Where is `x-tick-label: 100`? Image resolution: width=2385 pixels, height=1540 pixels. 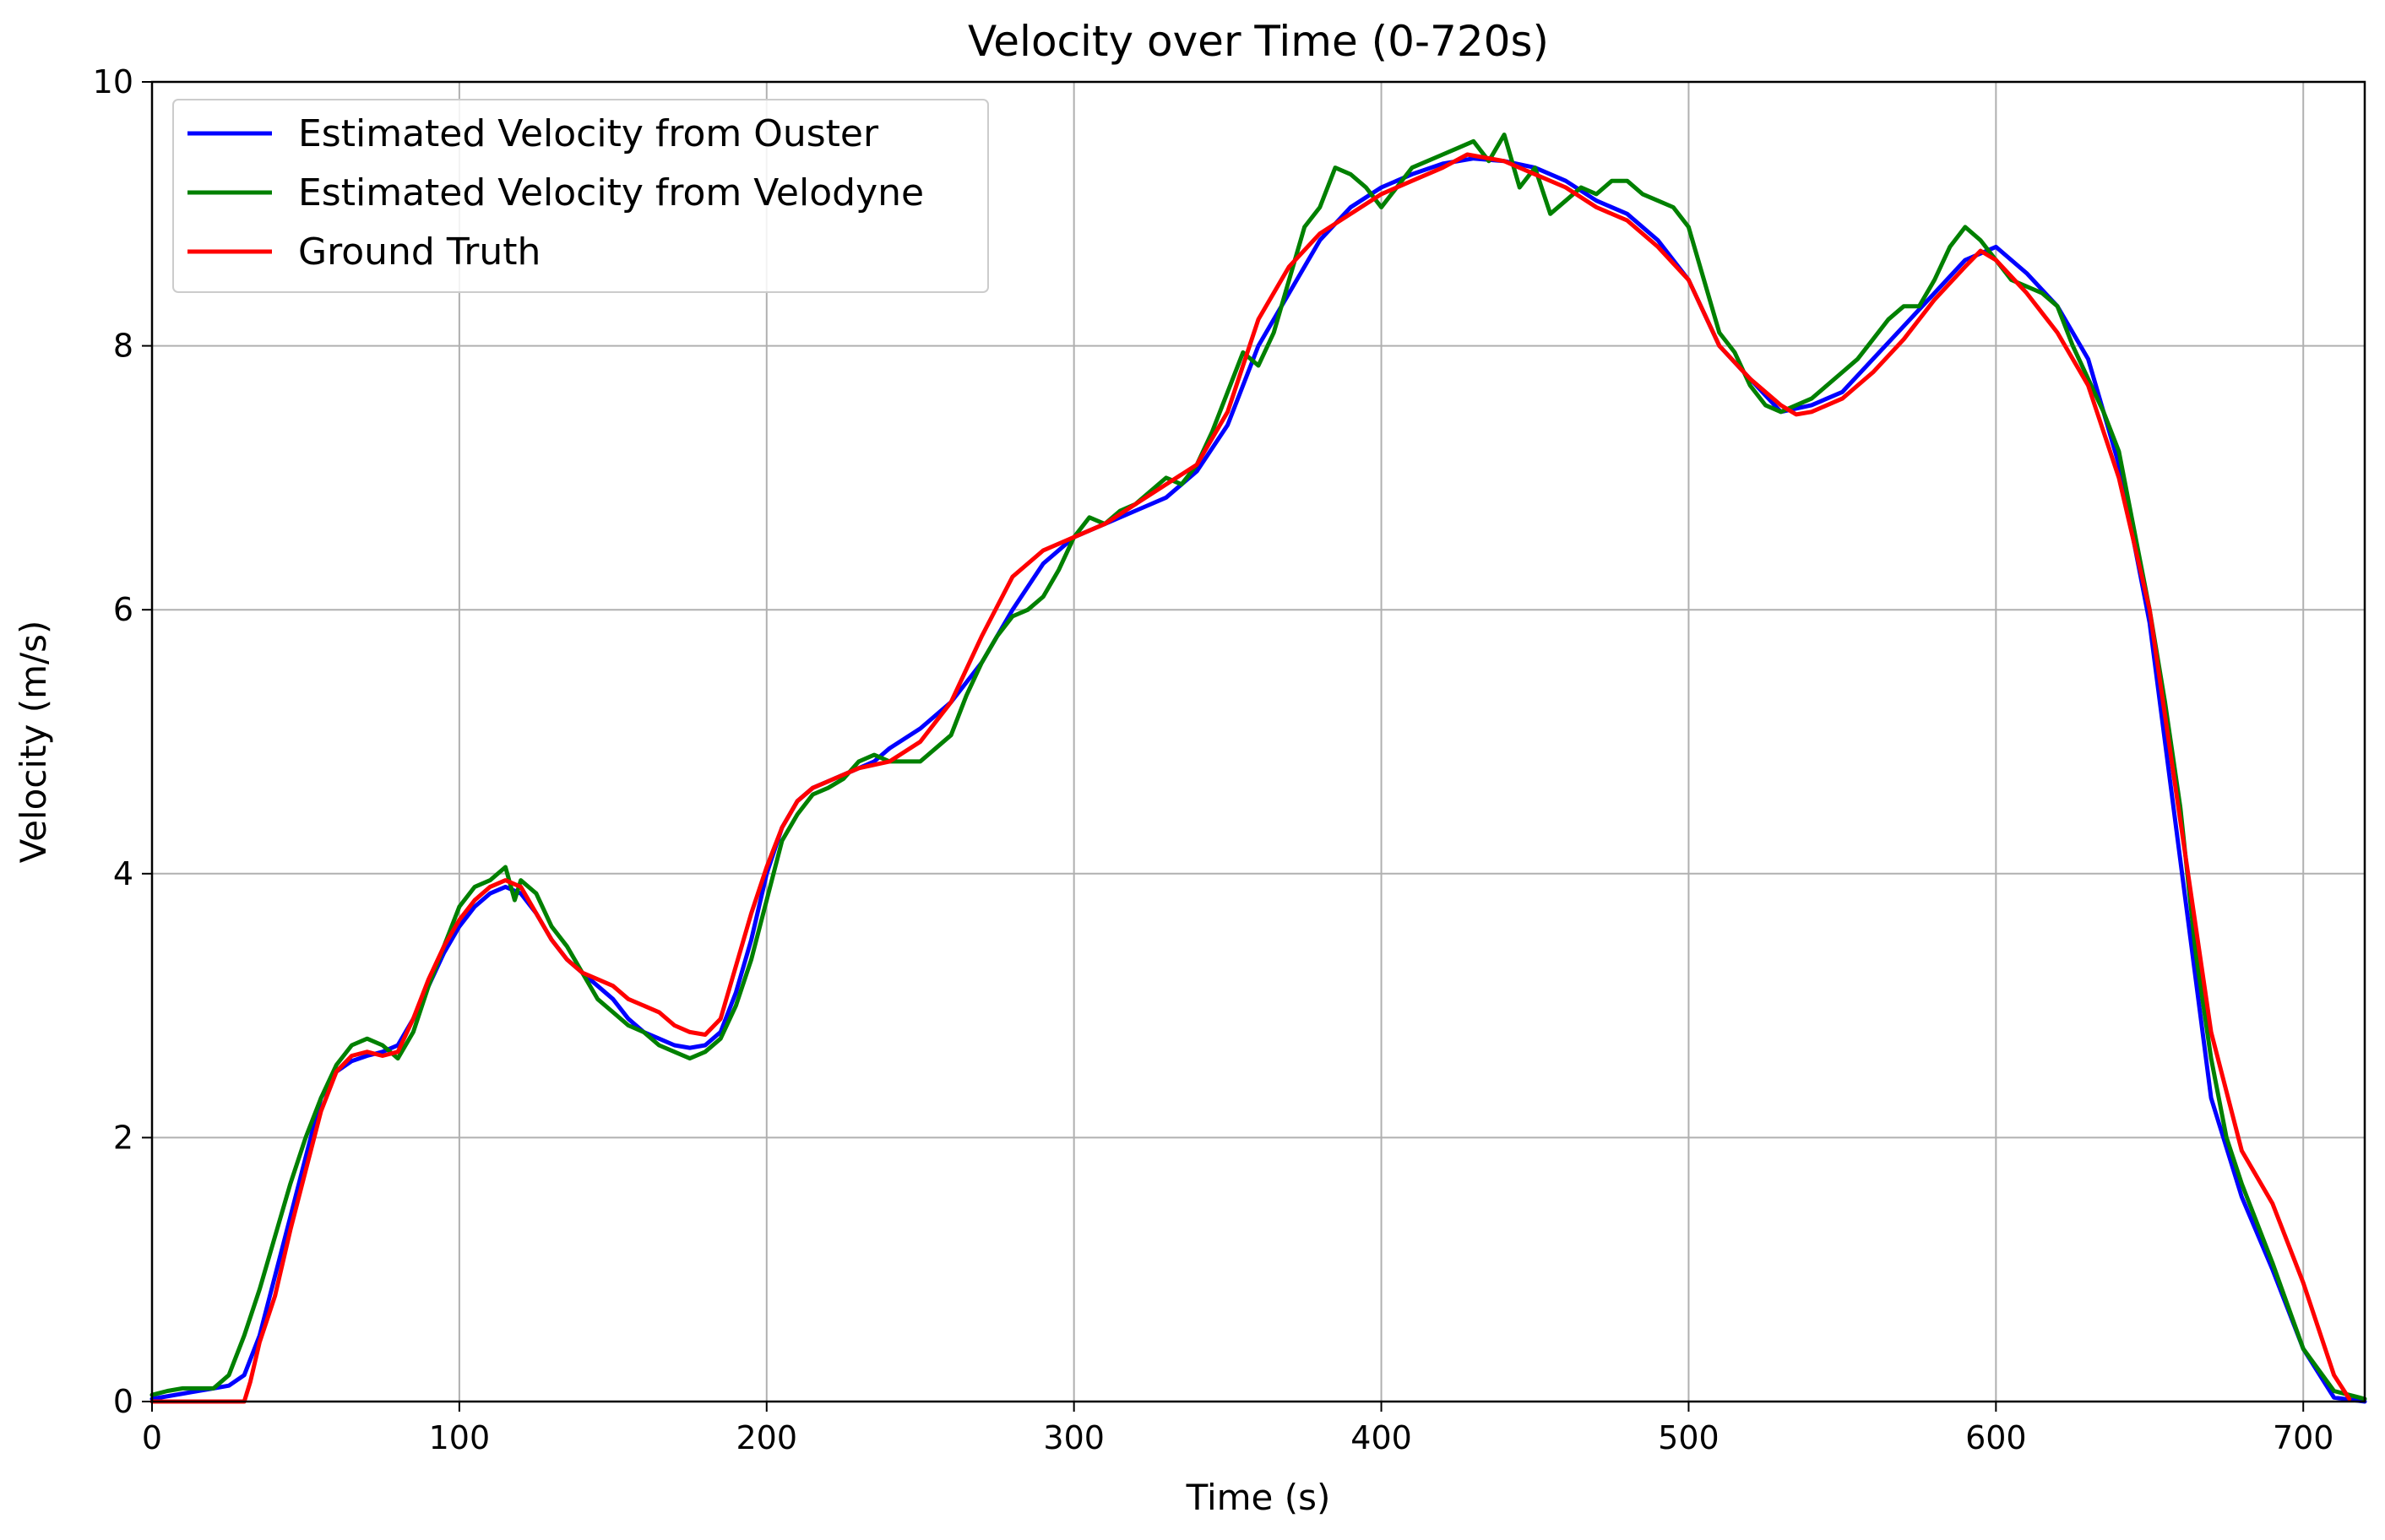
x-tick-label: 100 is located at coordinates (460, 1437).